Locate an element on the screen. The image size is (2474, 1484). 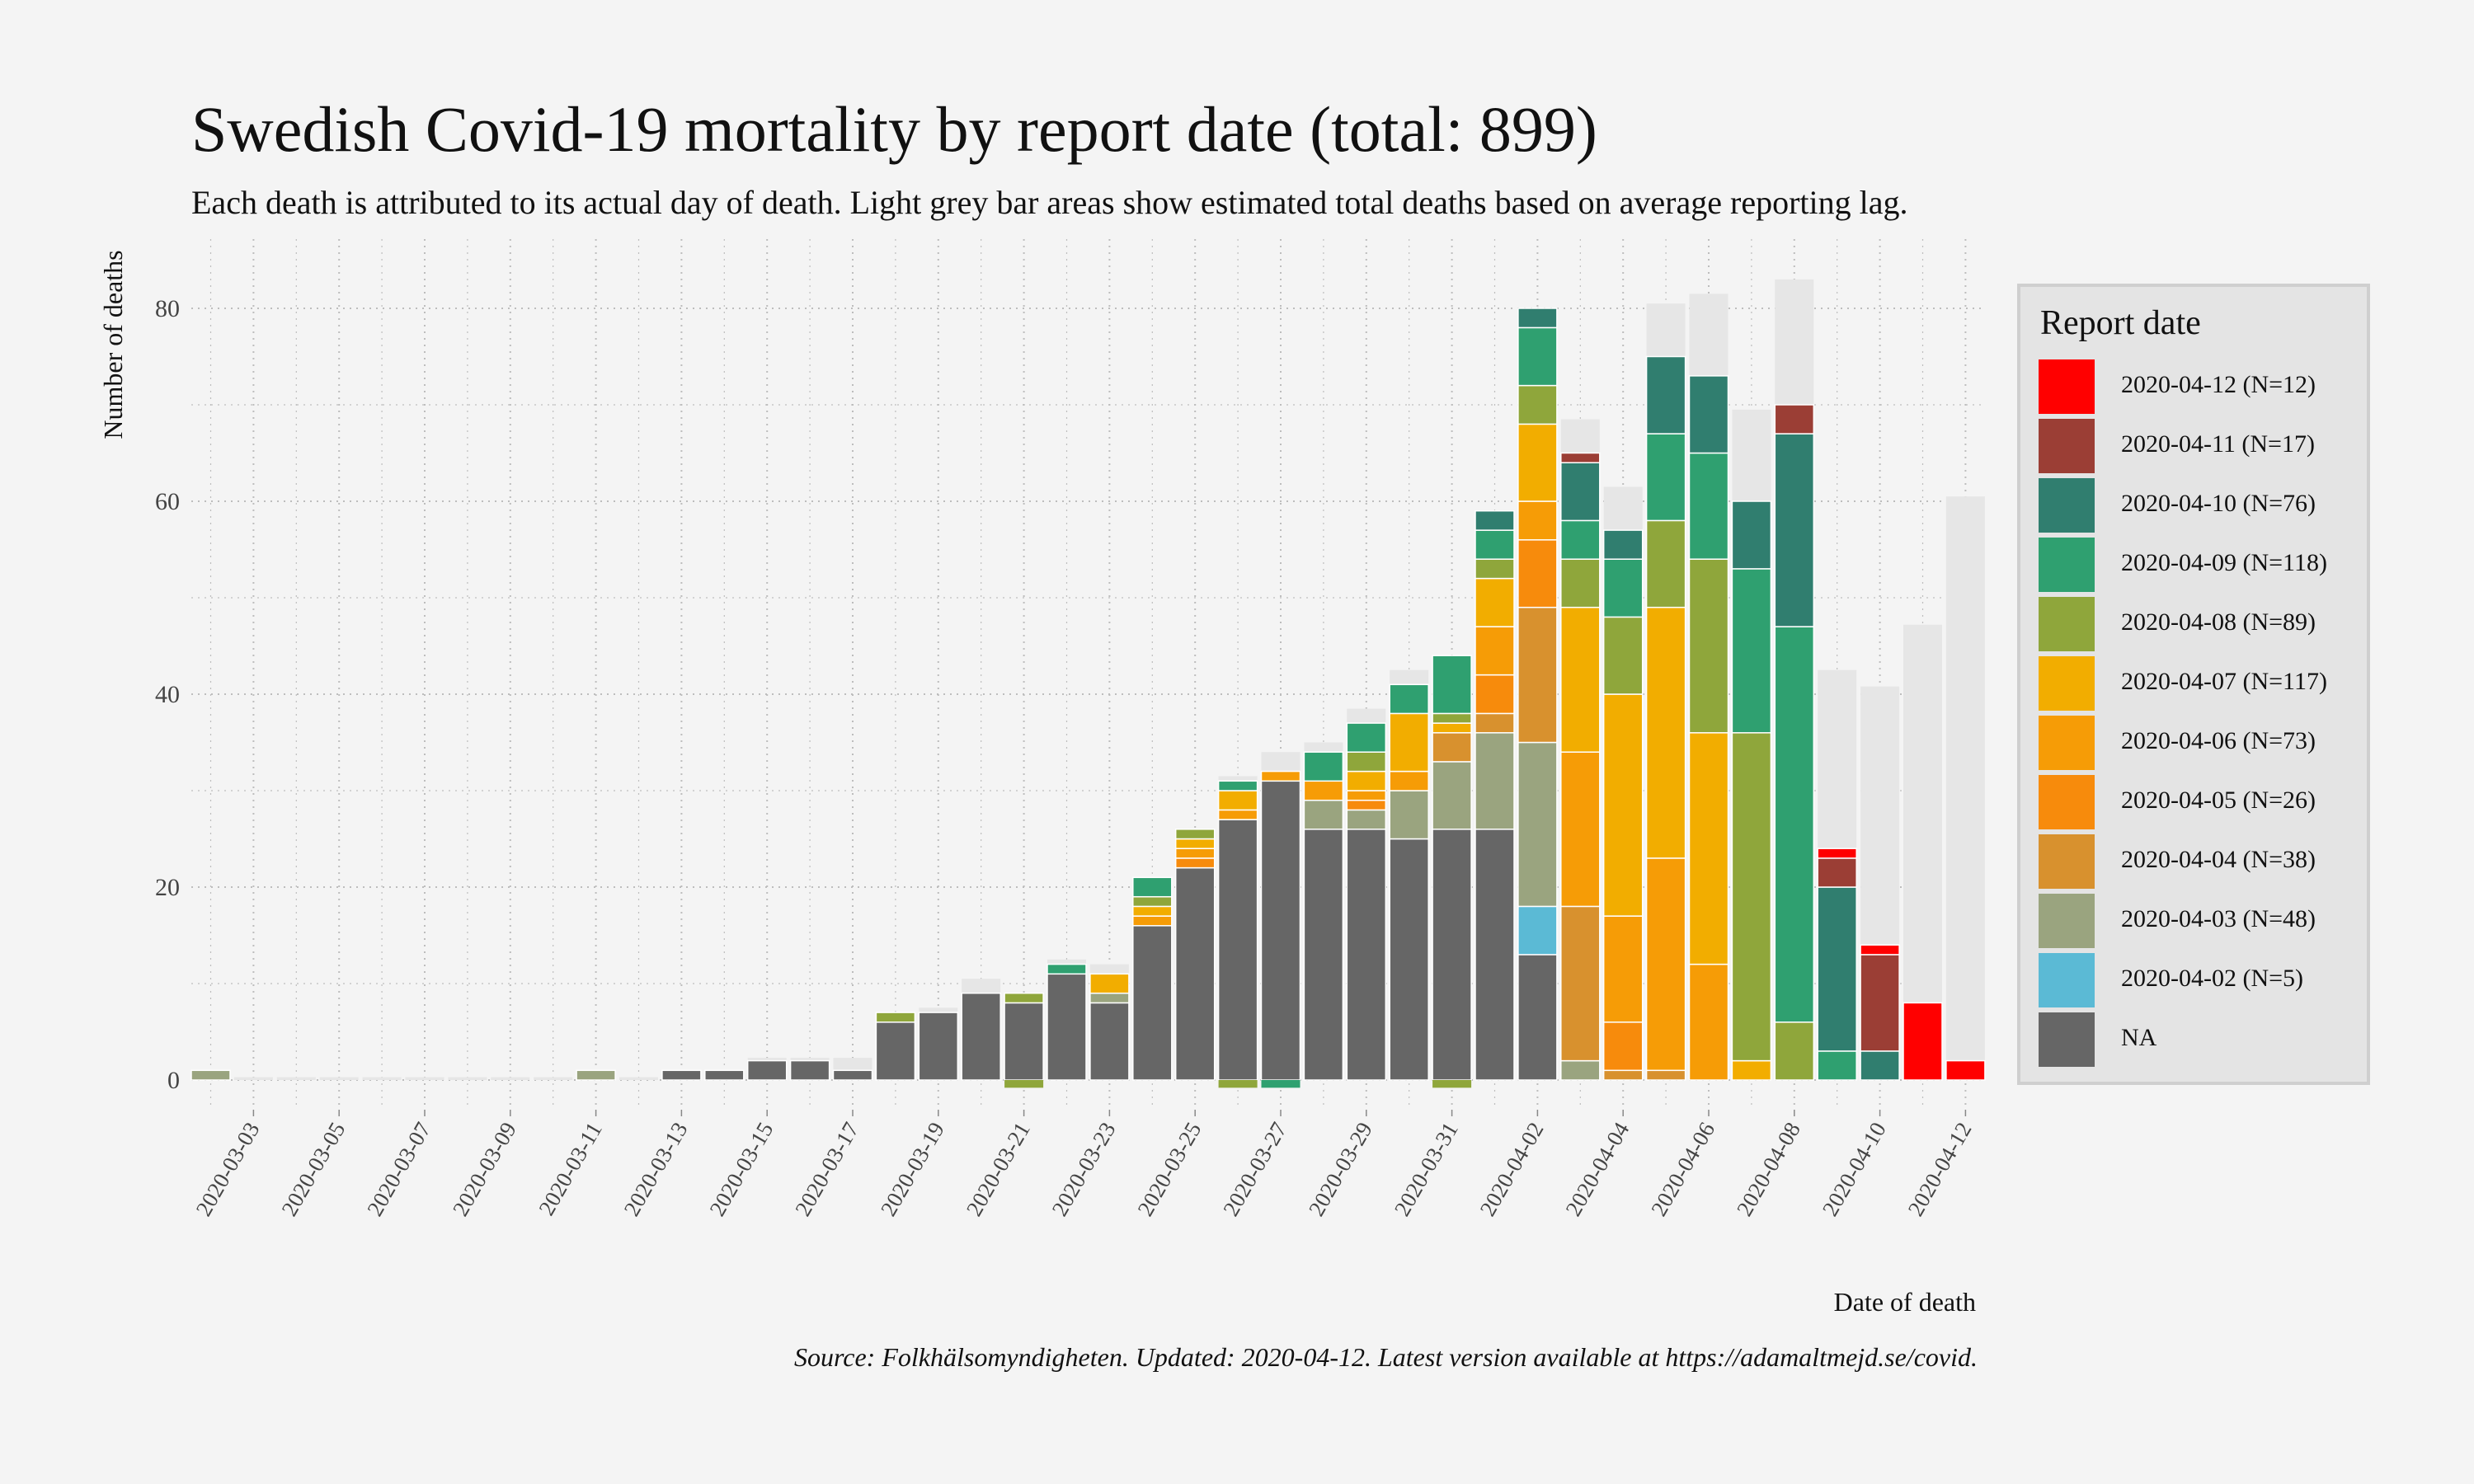
legend-label: 2020-04-11 (N=17) is located at coordinates (2218, 444).